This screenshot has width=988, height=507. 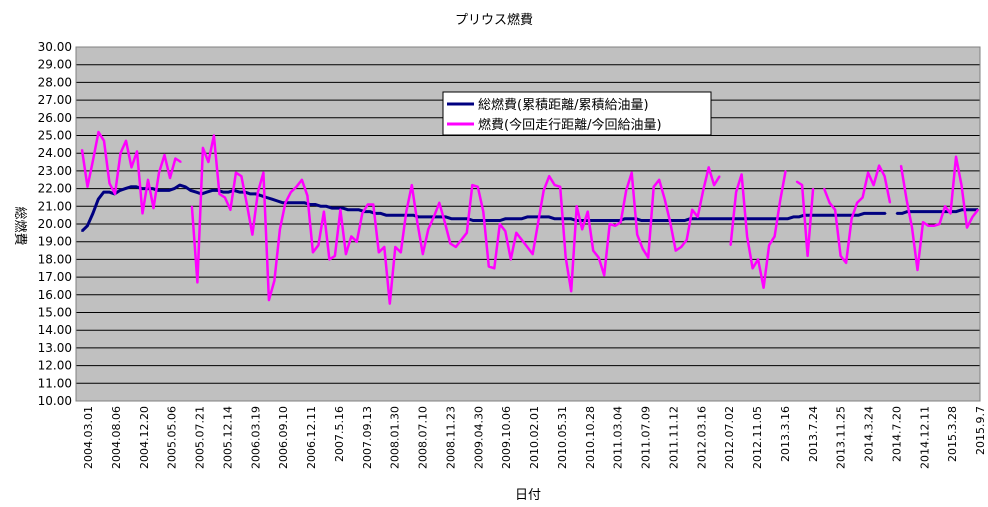 I want to click on x-tick-label: 2015.9.7, so click(x=980, y=430).